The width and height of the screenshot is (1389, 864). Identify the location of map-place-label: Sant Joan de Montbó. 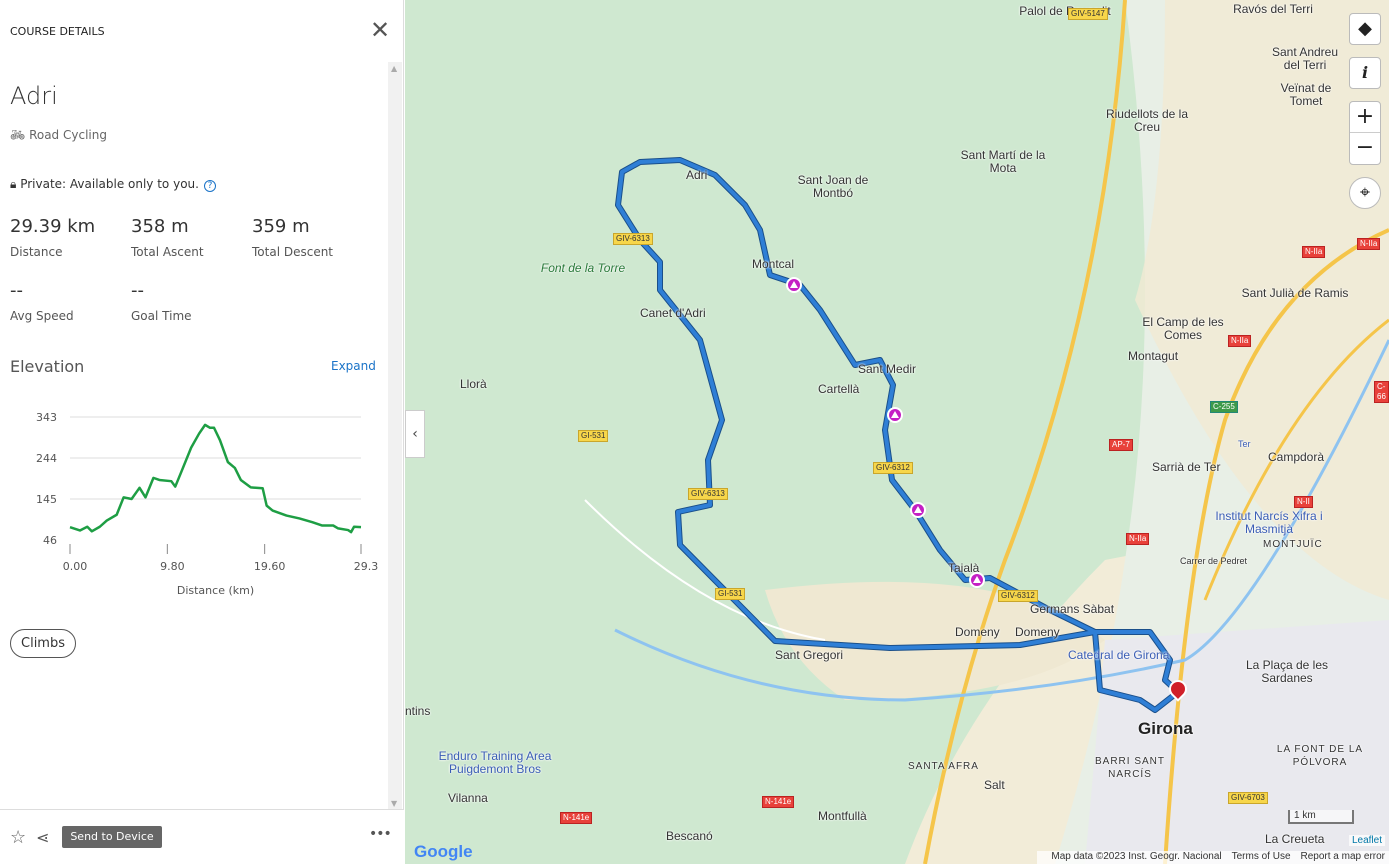
(833, 186).